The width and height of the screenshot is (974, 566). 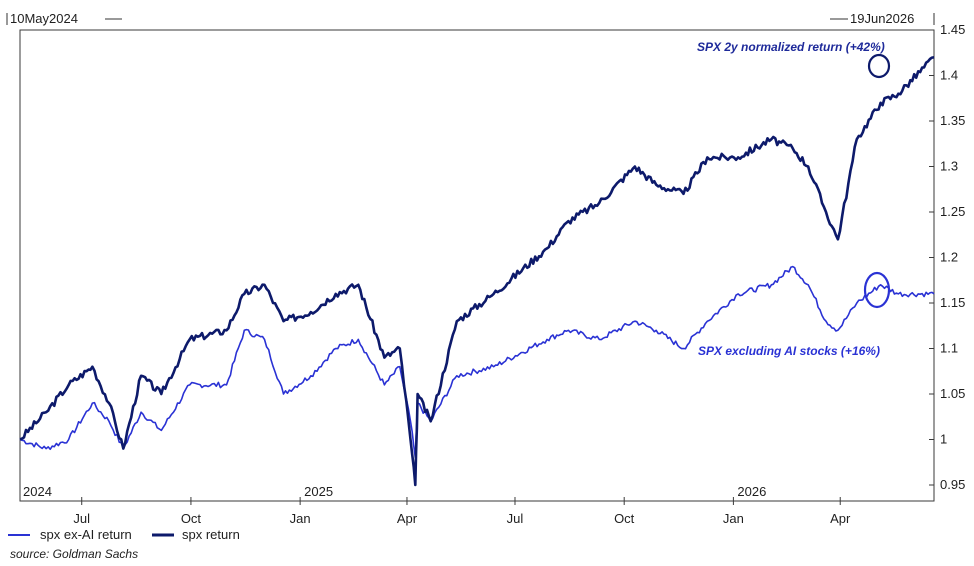 I want to click on y-tick-label: 1.15, so click(x=952, y=302).